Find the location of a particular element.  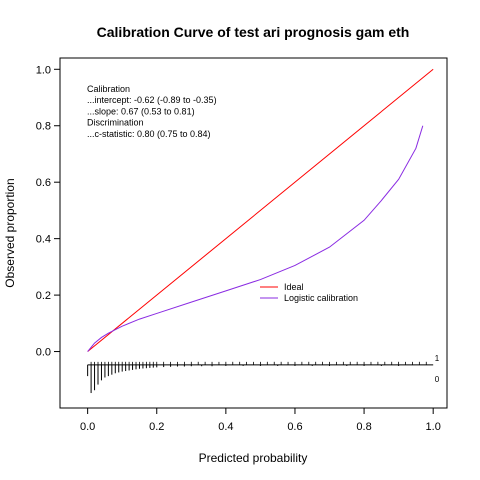

x-axis-label: Predicted probability is located at coordinates (253, 458).